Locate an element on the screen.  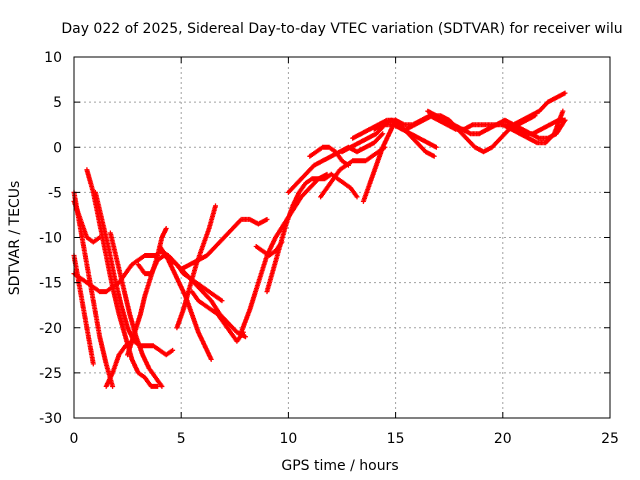
x-tick-label: 5 is located at coordinates (181, 439).